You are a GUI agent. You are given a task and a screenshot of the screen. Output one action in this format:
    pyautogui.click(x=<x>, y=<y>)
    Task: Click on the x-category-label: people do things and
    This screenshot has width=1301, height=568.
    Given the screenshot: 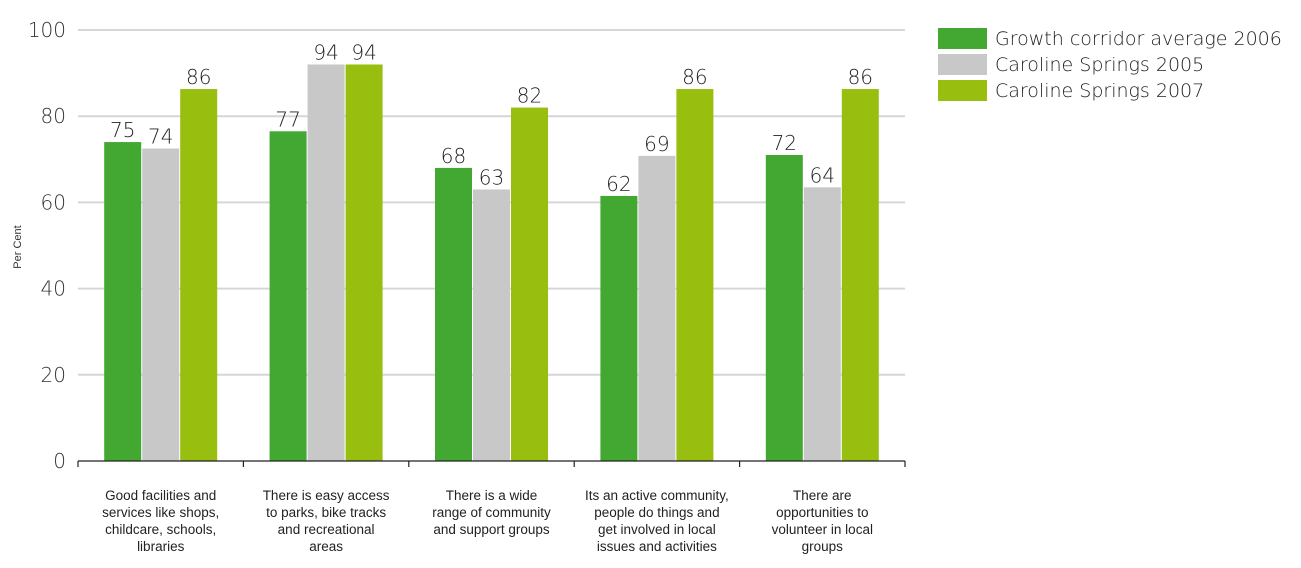 What is the action you would take?
    pyautogui.click(x=656, y=512)
    